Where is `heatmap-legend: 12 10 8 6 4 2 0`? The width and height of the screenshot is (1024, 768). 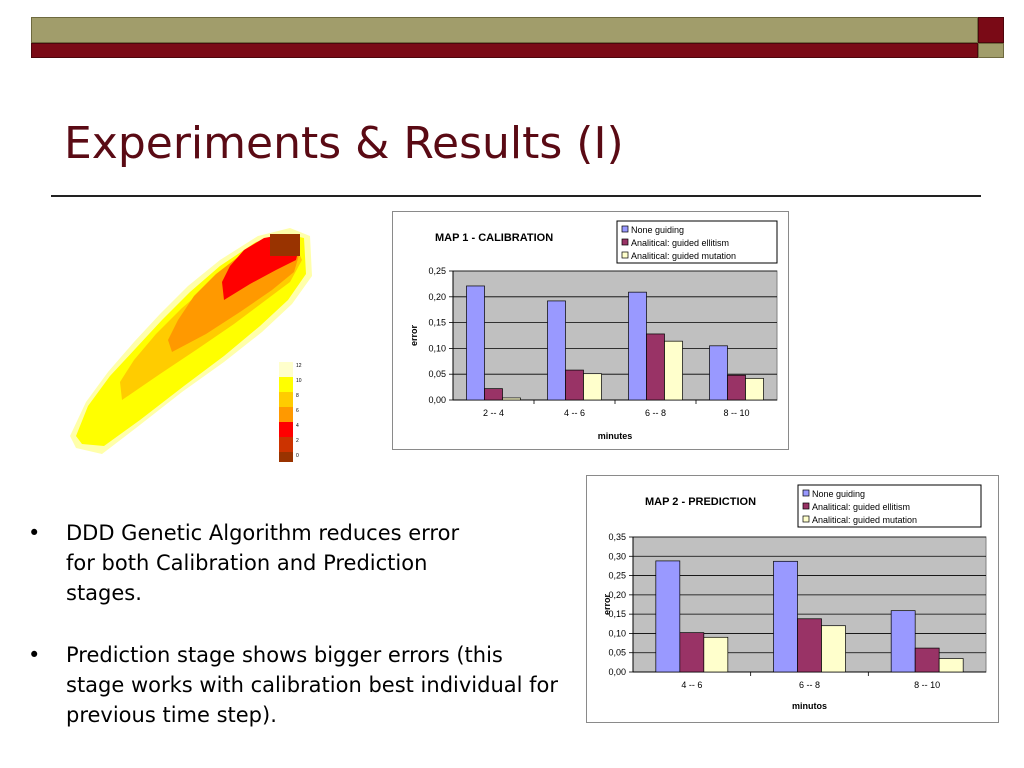 heatmap-legend: 12 10 8 6 4 2 0 is located at coordinates (290, 412).